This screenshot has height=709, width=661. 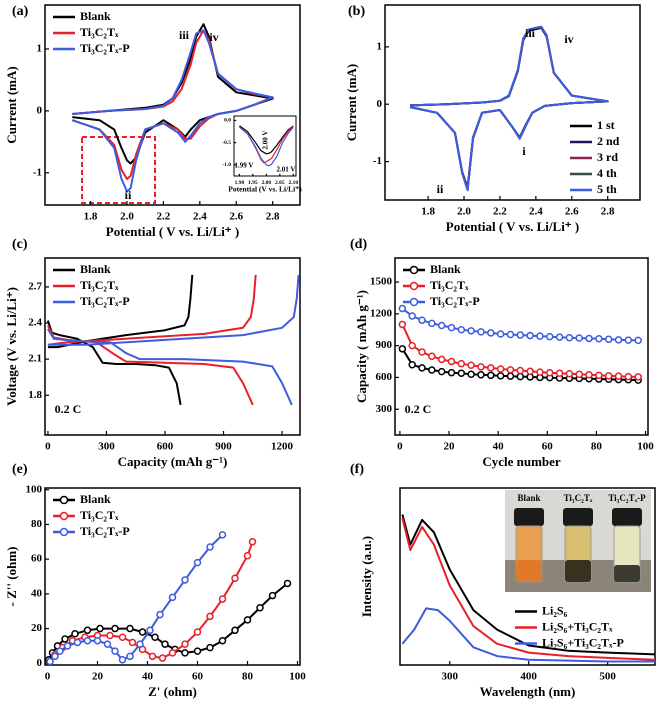 I want to click on y-tick-label: -1.0, so click(x=226, y=165).